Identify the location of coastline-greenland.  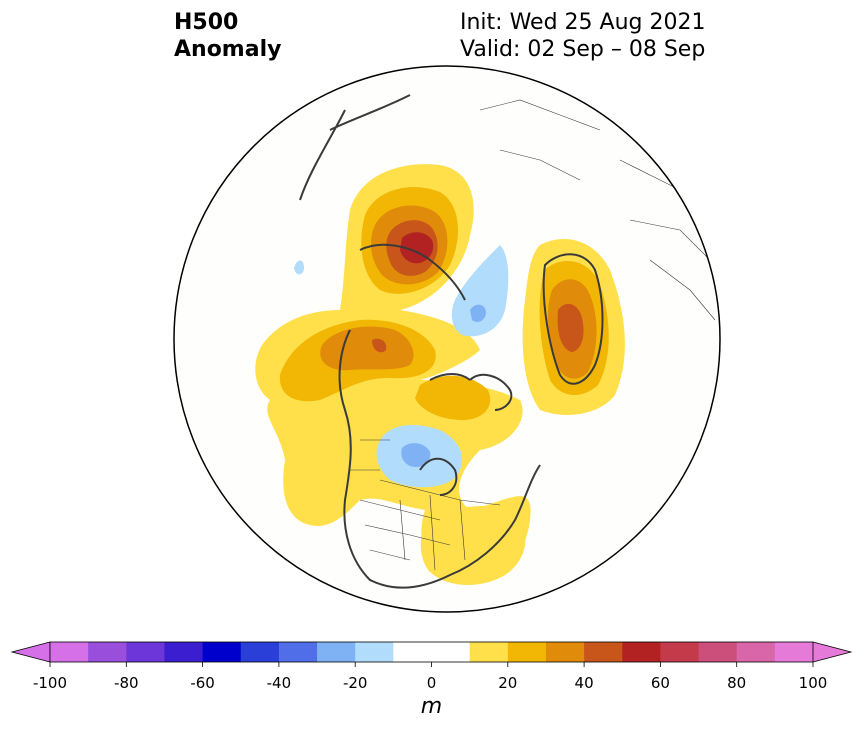
(573, 319).